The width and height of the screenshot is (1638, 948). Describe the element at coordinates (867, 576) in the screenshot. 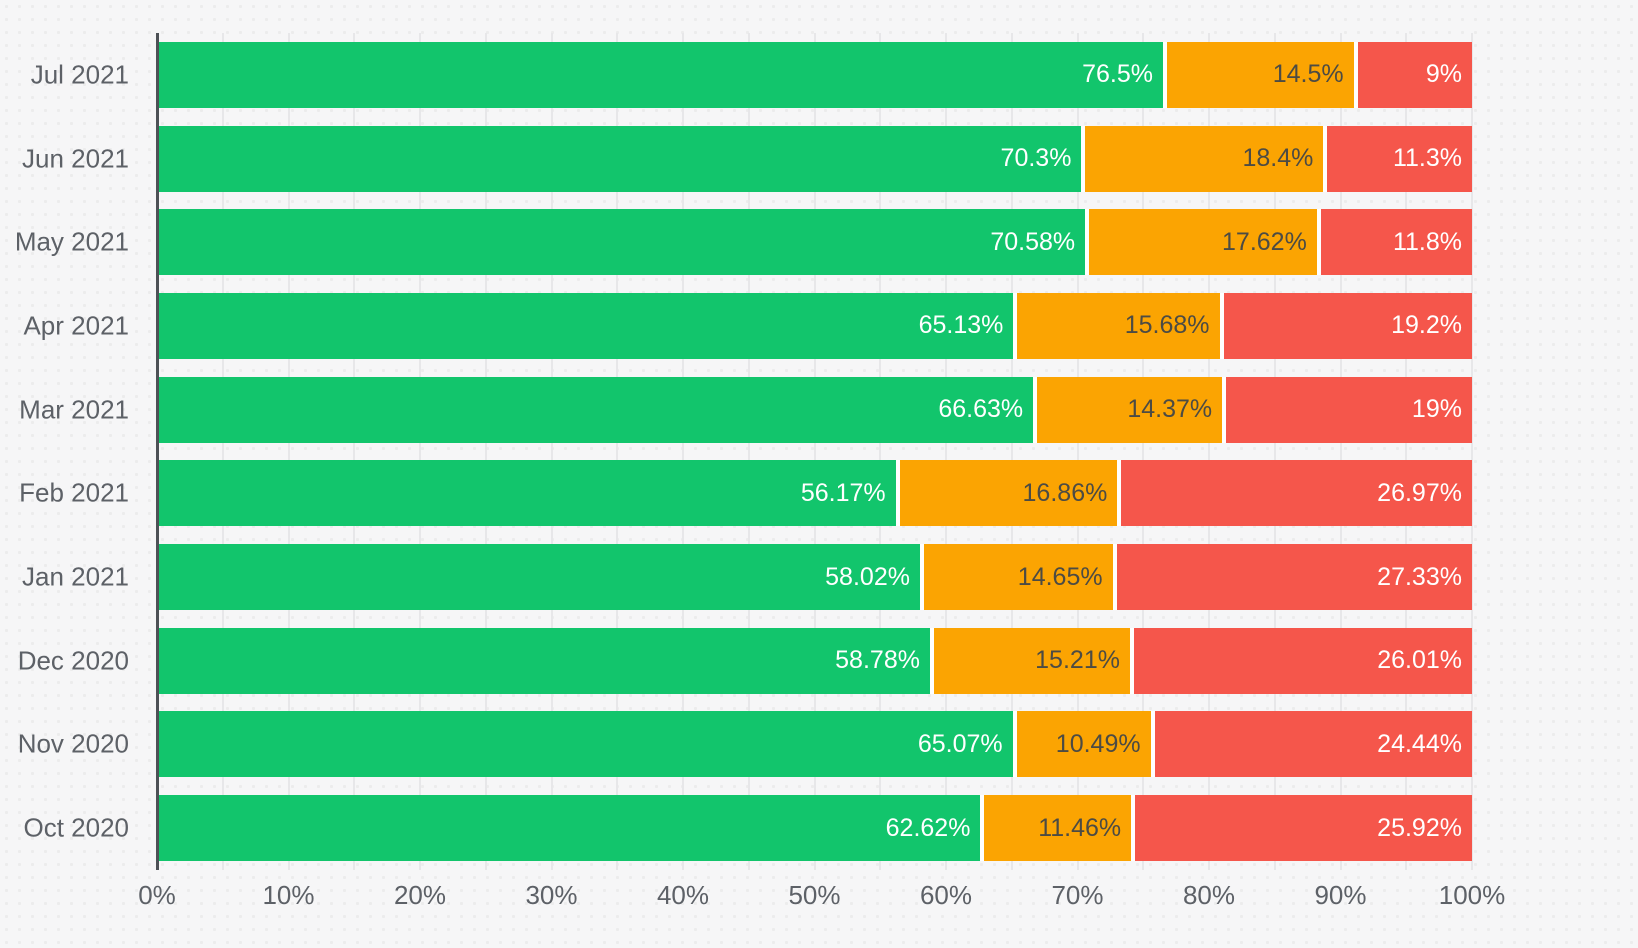

I see `bar-segment-value: 58.02%` at that location.